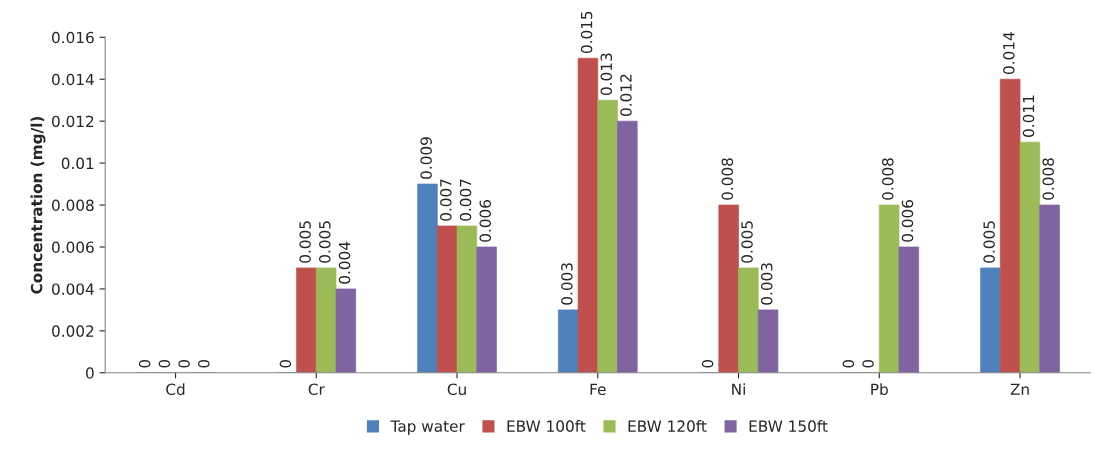 The width and height of the screenshot is (1107, 466). I want to click on data-label: 0.015, so click(586, 32).